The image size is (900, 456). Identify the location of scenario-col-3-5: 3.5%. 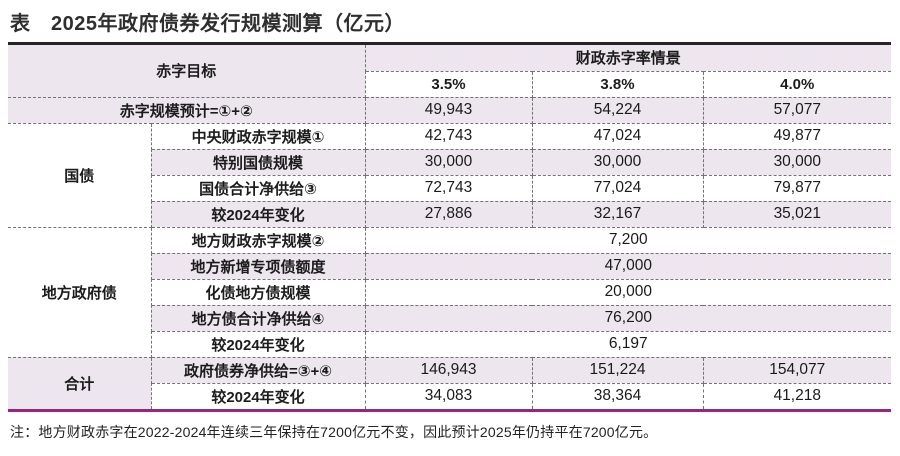
(448, 84).